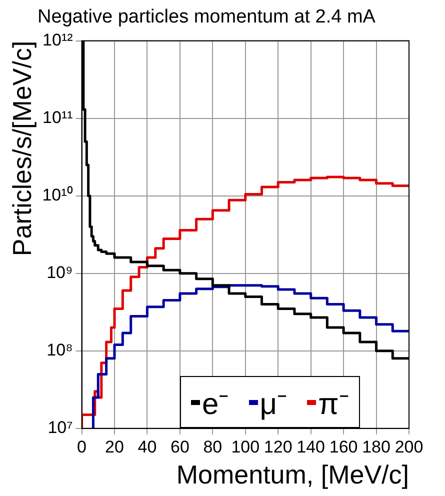  What do you see at coordinates (58, 40) in the screenshot?
I see `y-tick-label: 10¹²` at bounding box center [58, 40].